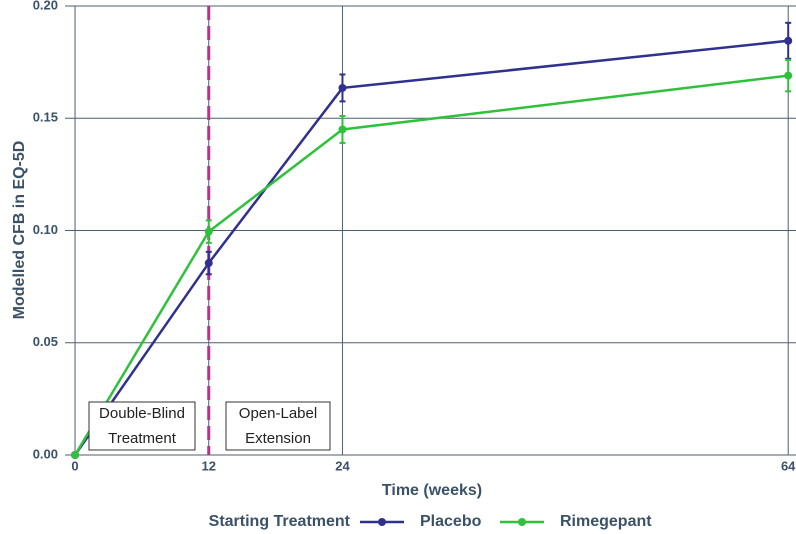 This screenshot has width=796, height=534. I want to click on legend-item: Rimegepant, so click(576, 521).